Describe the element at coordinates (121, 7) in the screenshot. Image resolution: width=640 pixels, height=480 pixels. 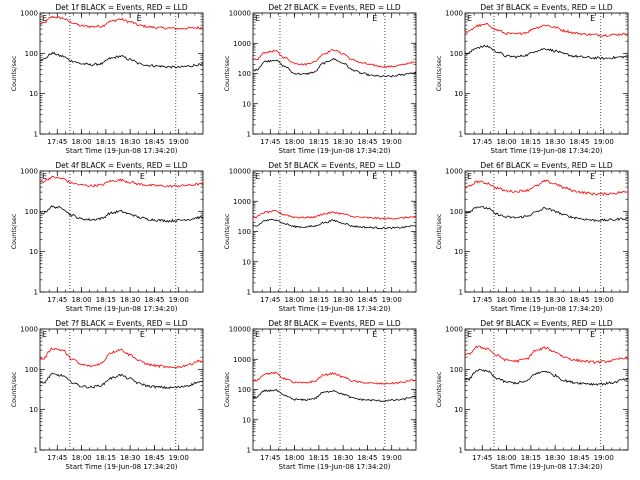
I see `chart-title: Det 1f BLACK = Events, RED = LLD` at that location.